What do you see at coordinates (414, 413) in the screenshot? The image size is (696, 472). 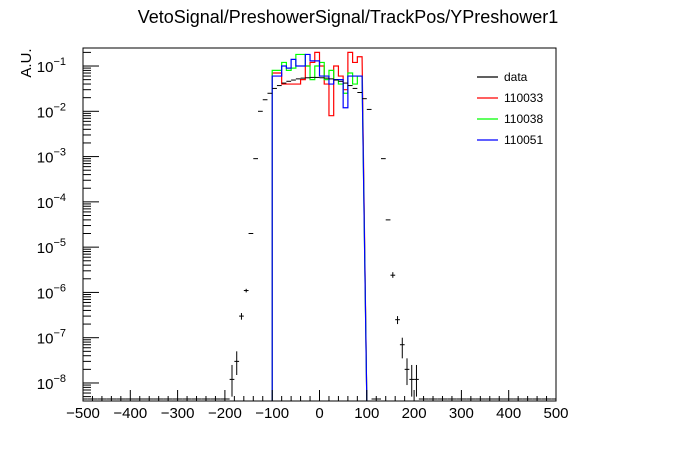 I see `x-tick-label: 200` at bounding box center [414, 413].